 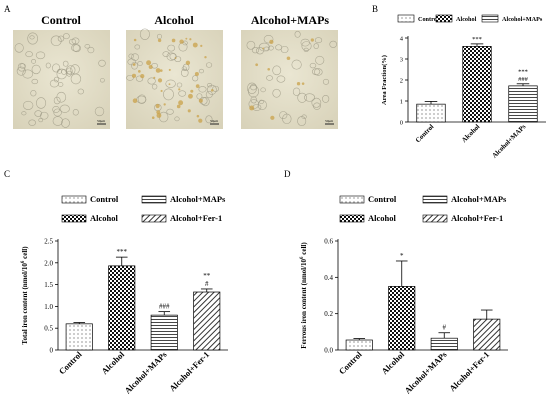 What do you see at coordinates (122, 252) in the screenshot?
I see `significance-label: ***` at bounding box center [122, 252].